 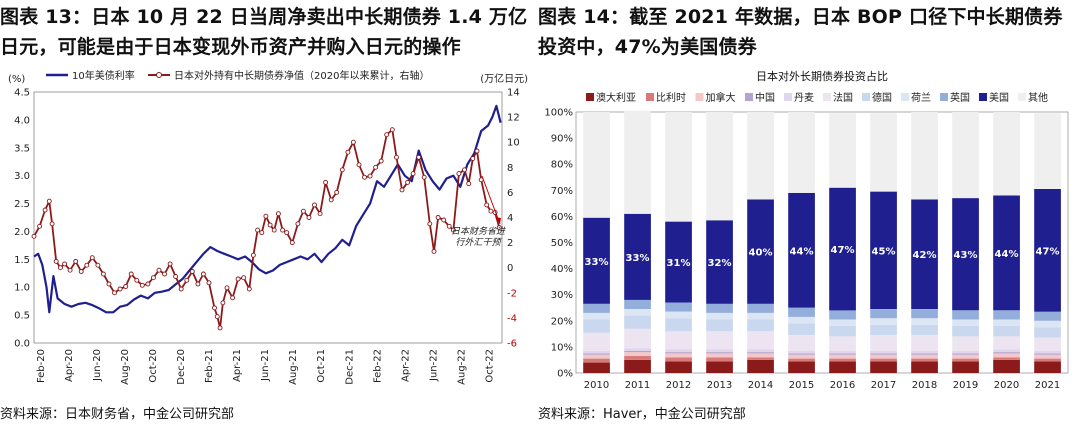 I want to click on x-tick-label: 2015, so click(x=801, y=385).